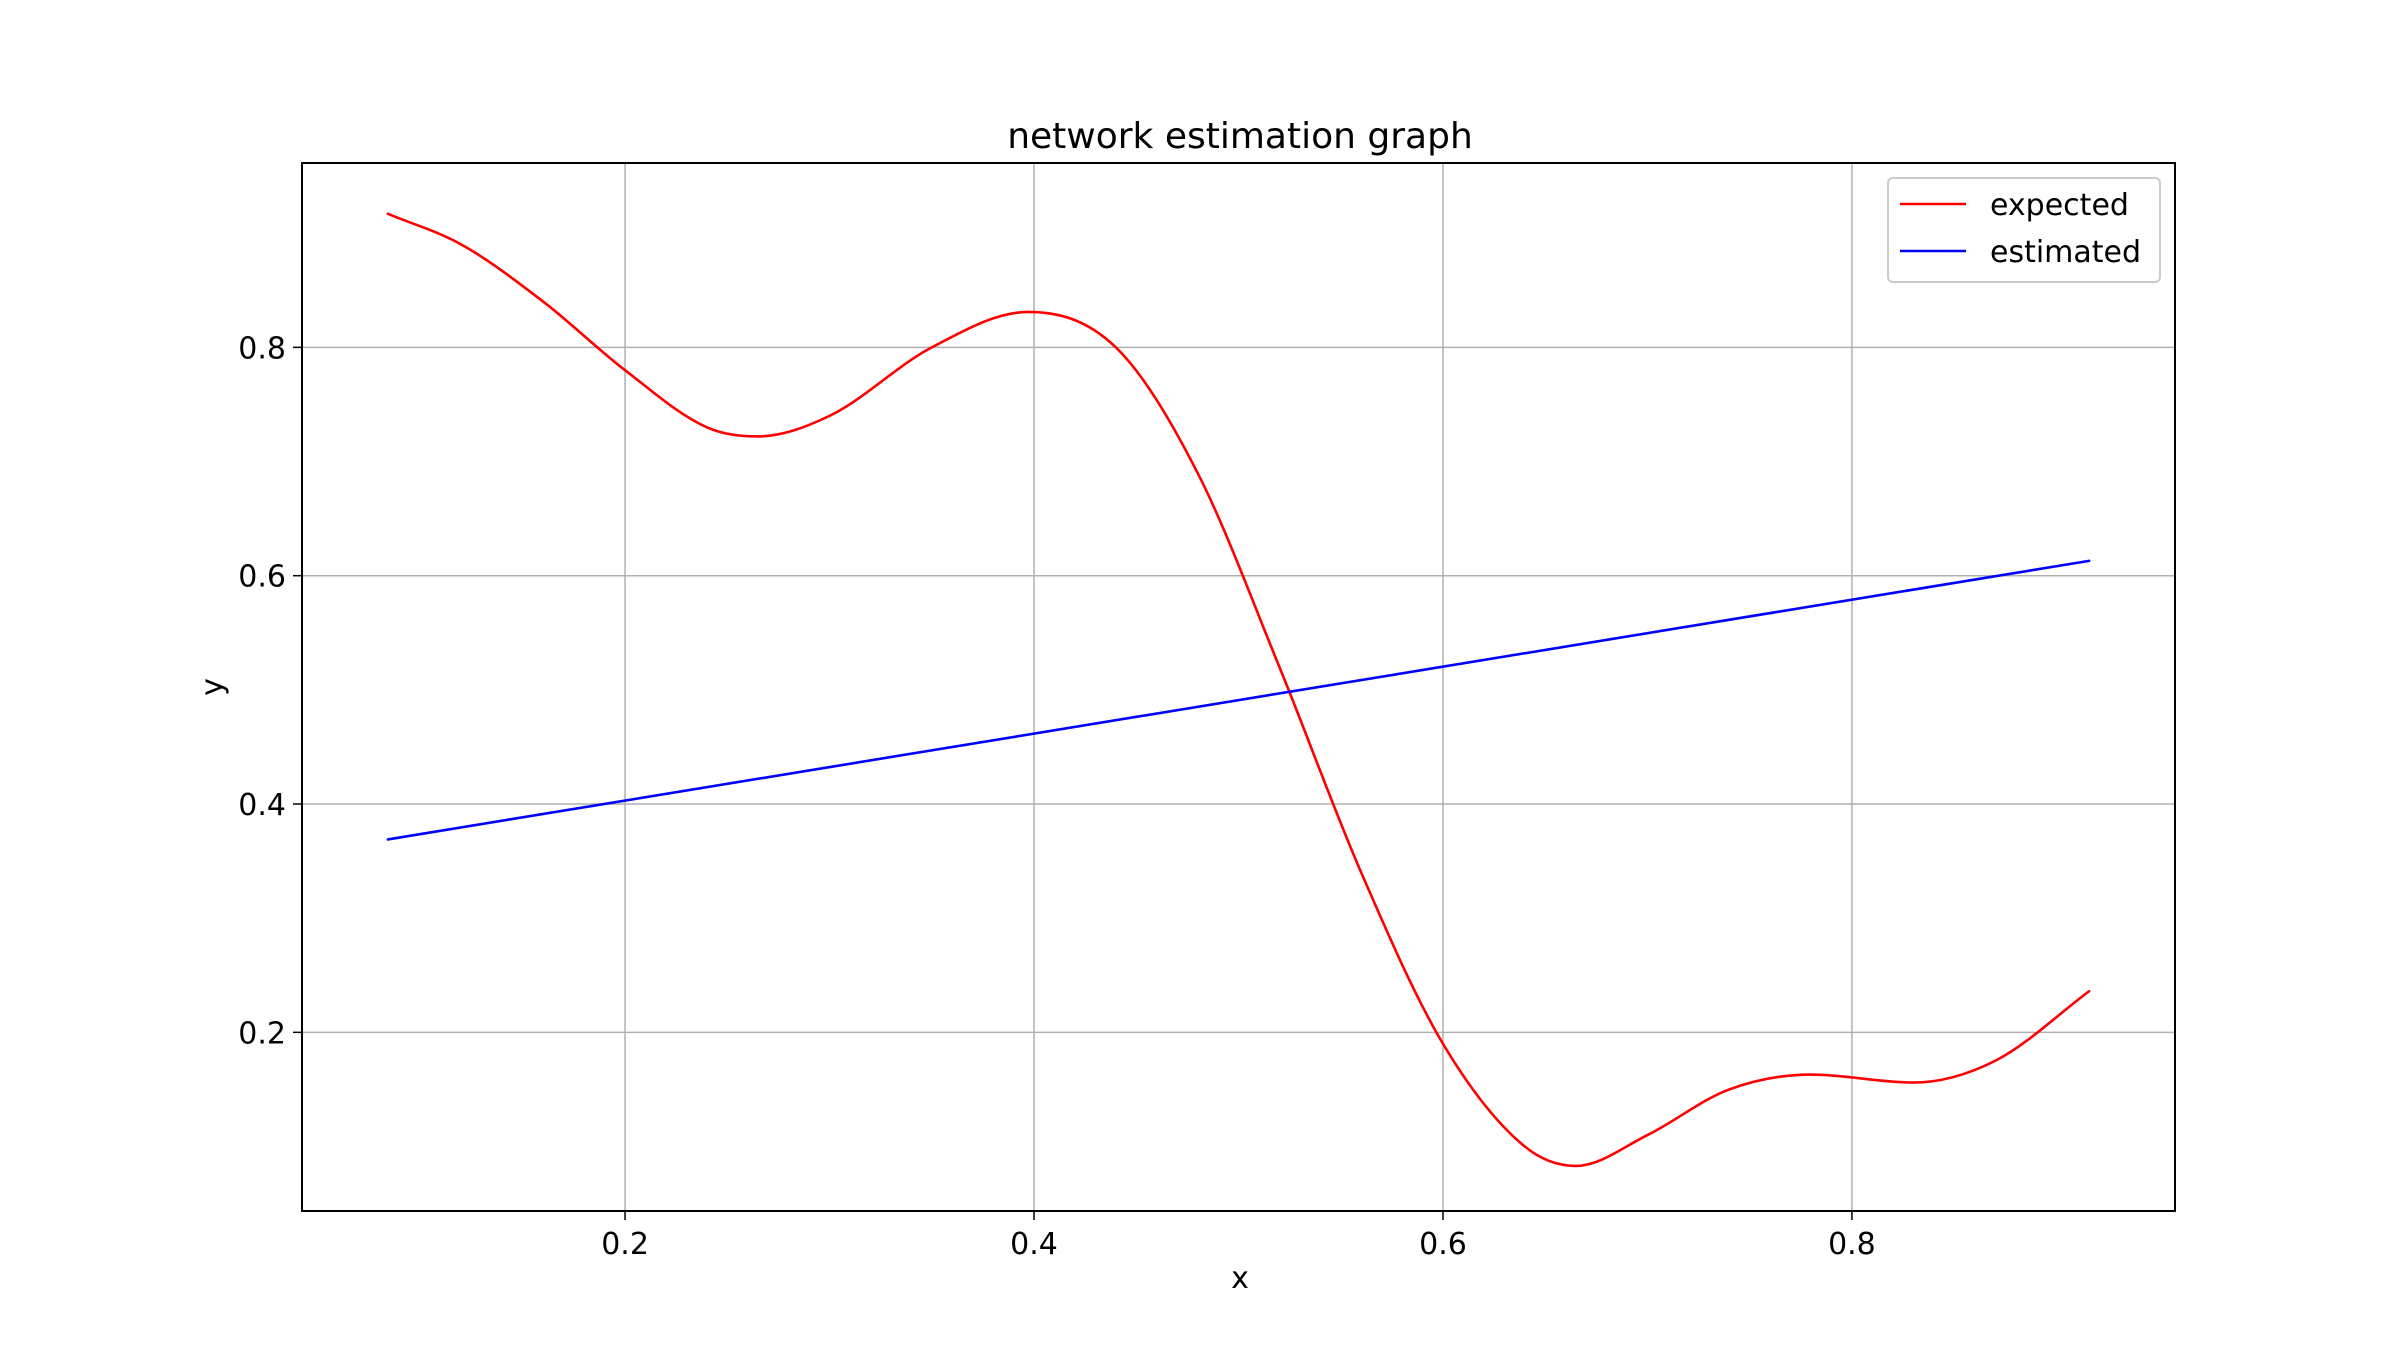 The image size is (2400, 1350). What do you see at coordinates (2024, 230) in the screenshot?
I see `legend: expected estimated` at bounding box center [2024, 230].